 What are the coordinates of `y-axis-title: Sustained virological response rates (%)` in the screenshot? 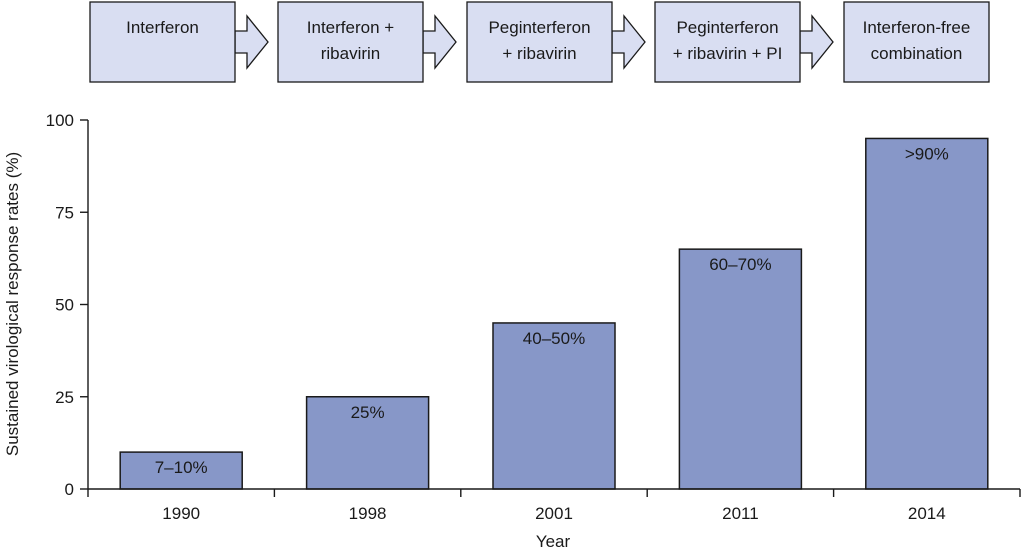 It's located at (12, 304).